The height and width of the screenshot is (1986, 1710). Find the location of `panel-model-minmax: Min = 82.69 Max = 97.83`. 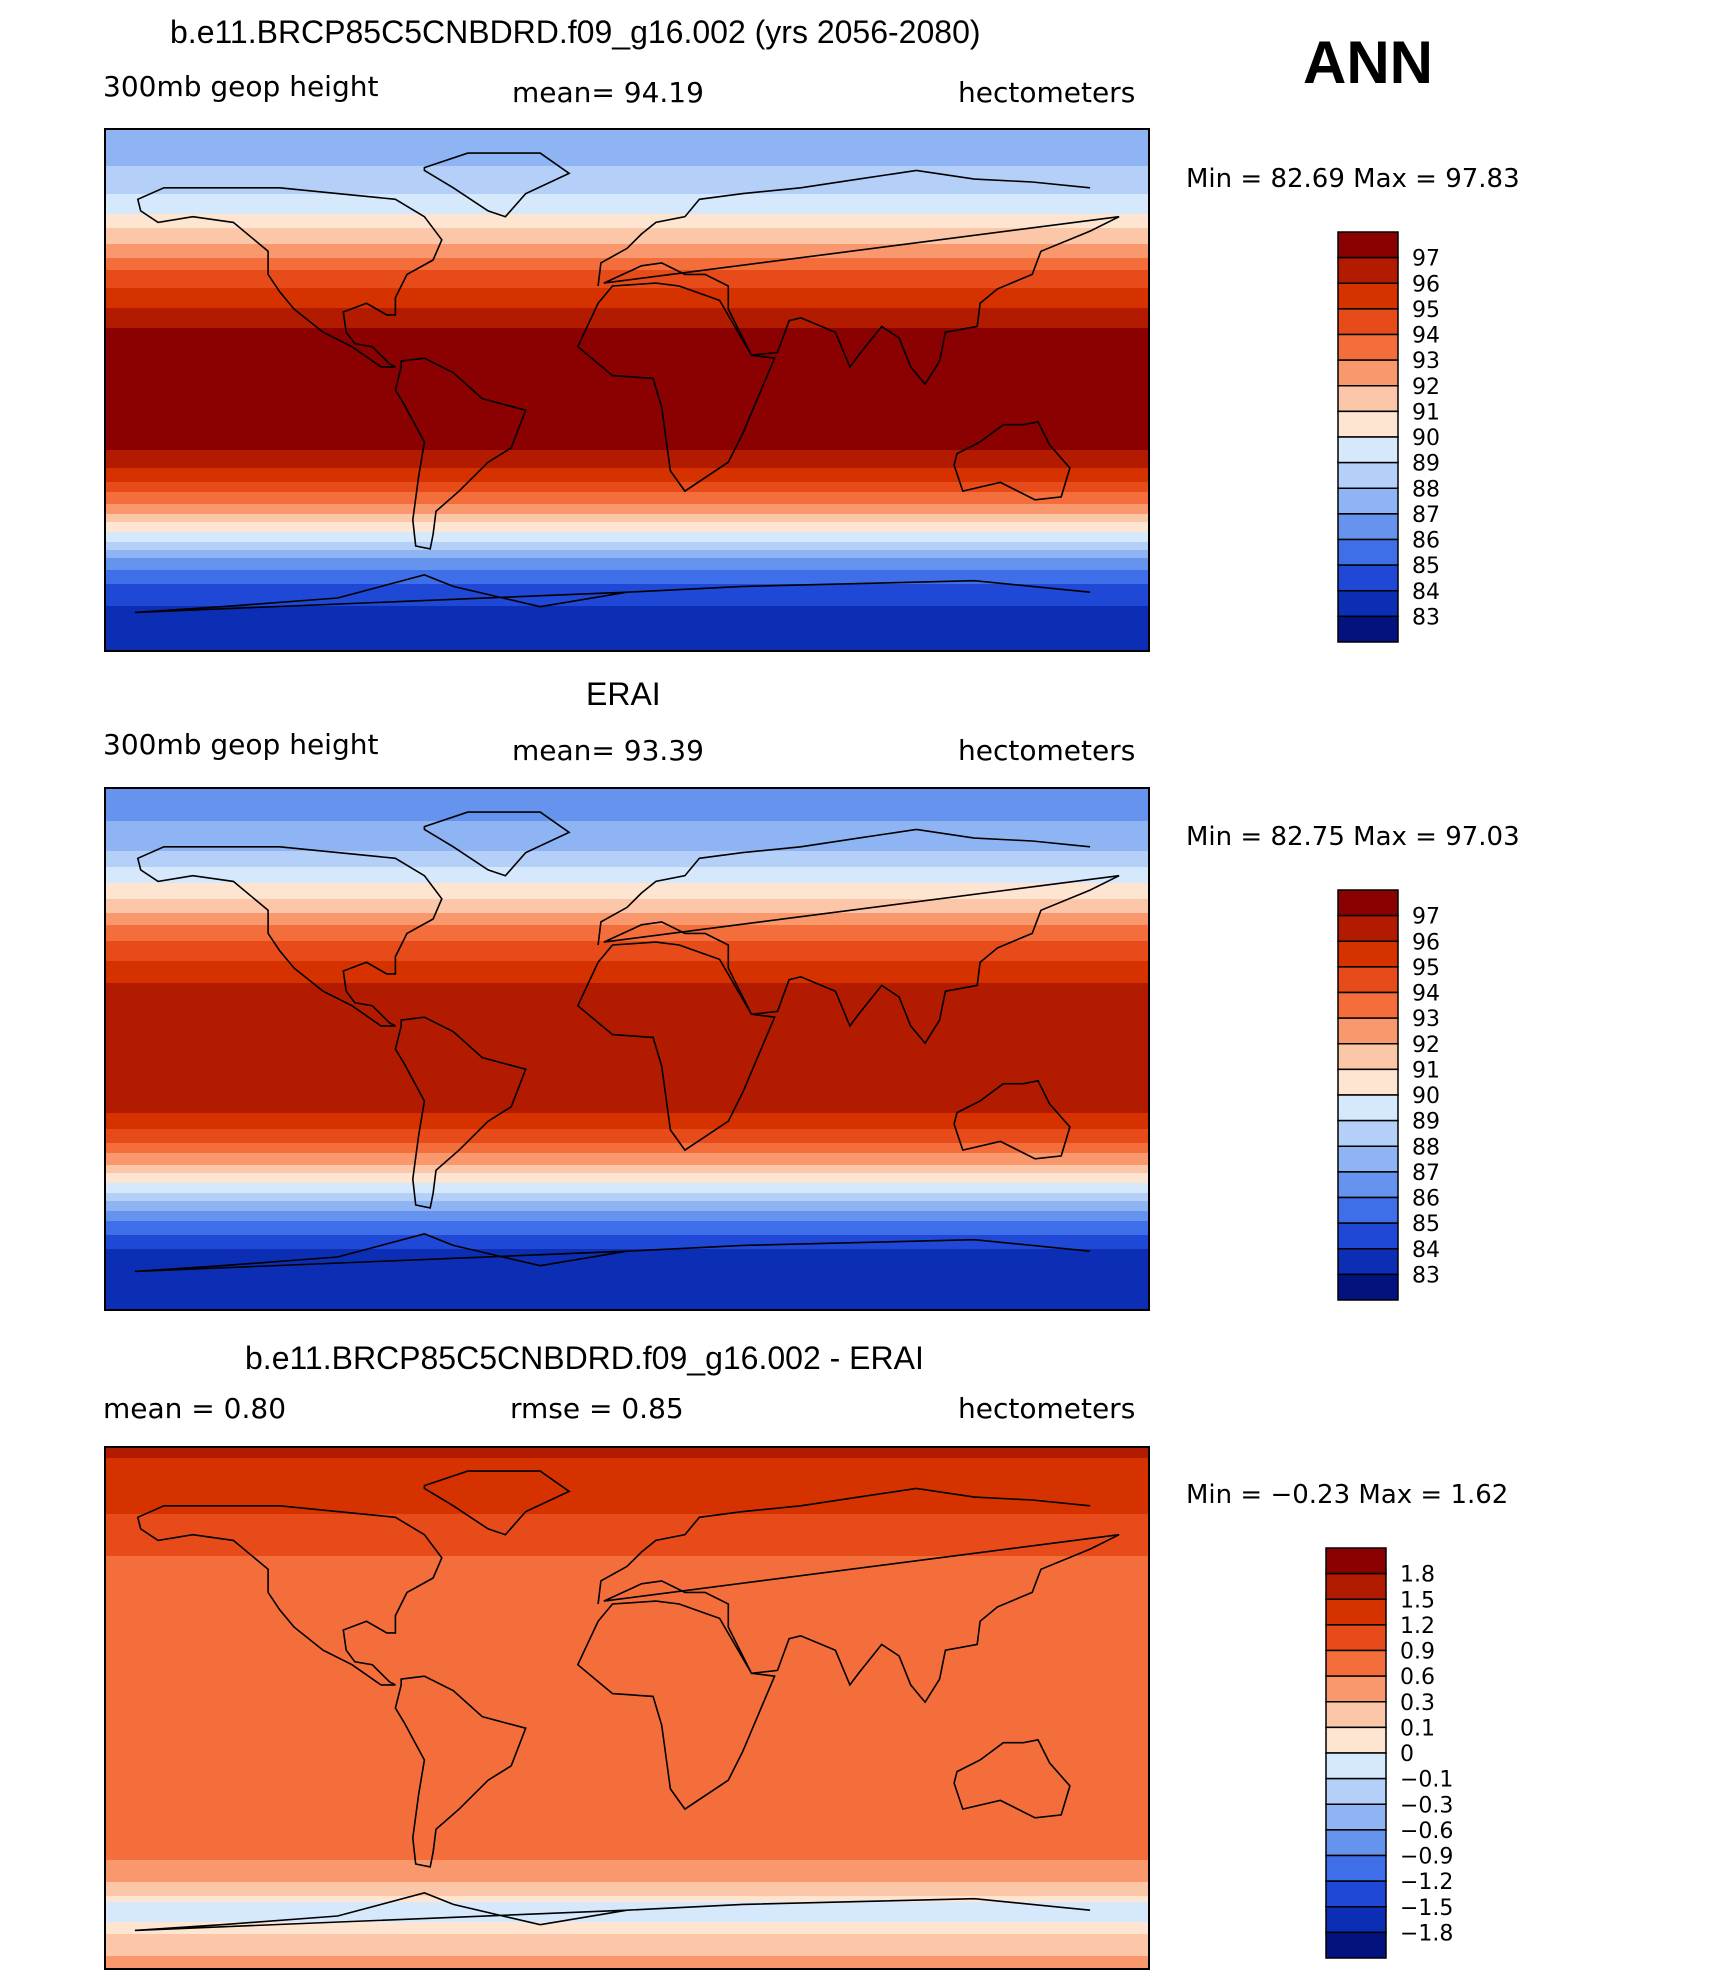

panel-model-minmax: Min = 82.69 Max = 97.83 is located at coordinates (1353, 179).